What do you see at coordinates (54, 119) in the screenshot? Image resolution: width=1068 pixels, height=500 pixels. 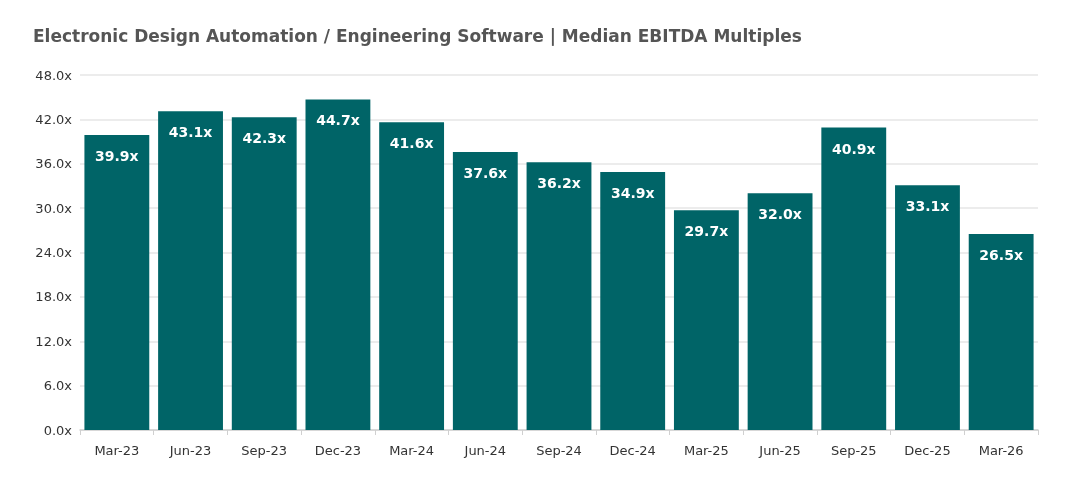 I see `y-tick-label: 42.0x` at bounding box center [54, 119].